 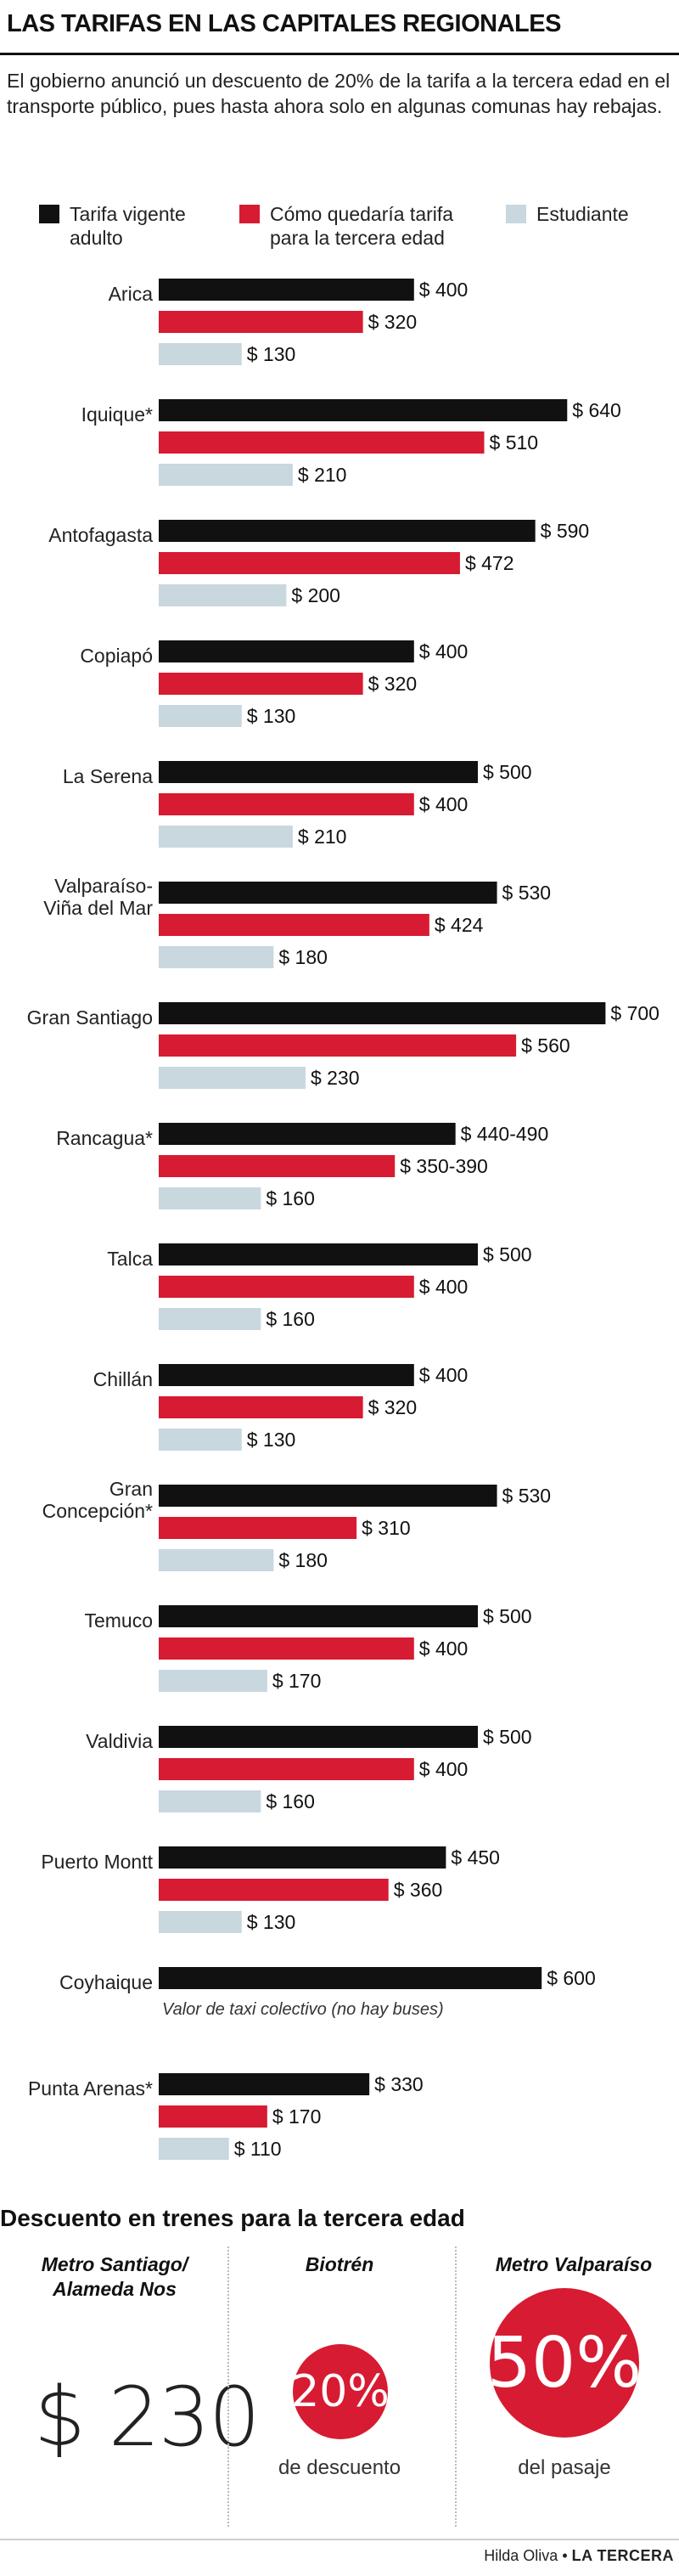 I want to click on legend-adult-label: Tarifa vigente adulto, so click(x=128, y=226).